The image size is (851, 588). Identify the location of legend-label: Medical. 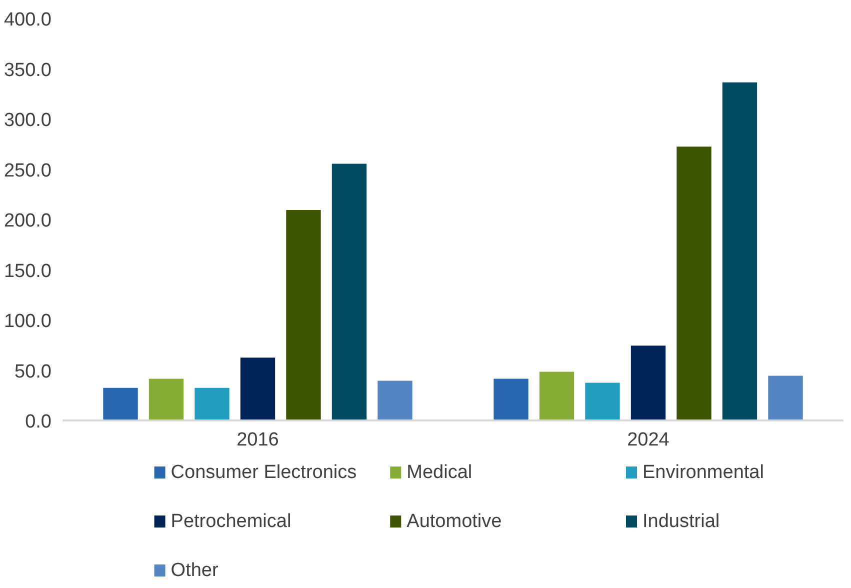
(439, 472).